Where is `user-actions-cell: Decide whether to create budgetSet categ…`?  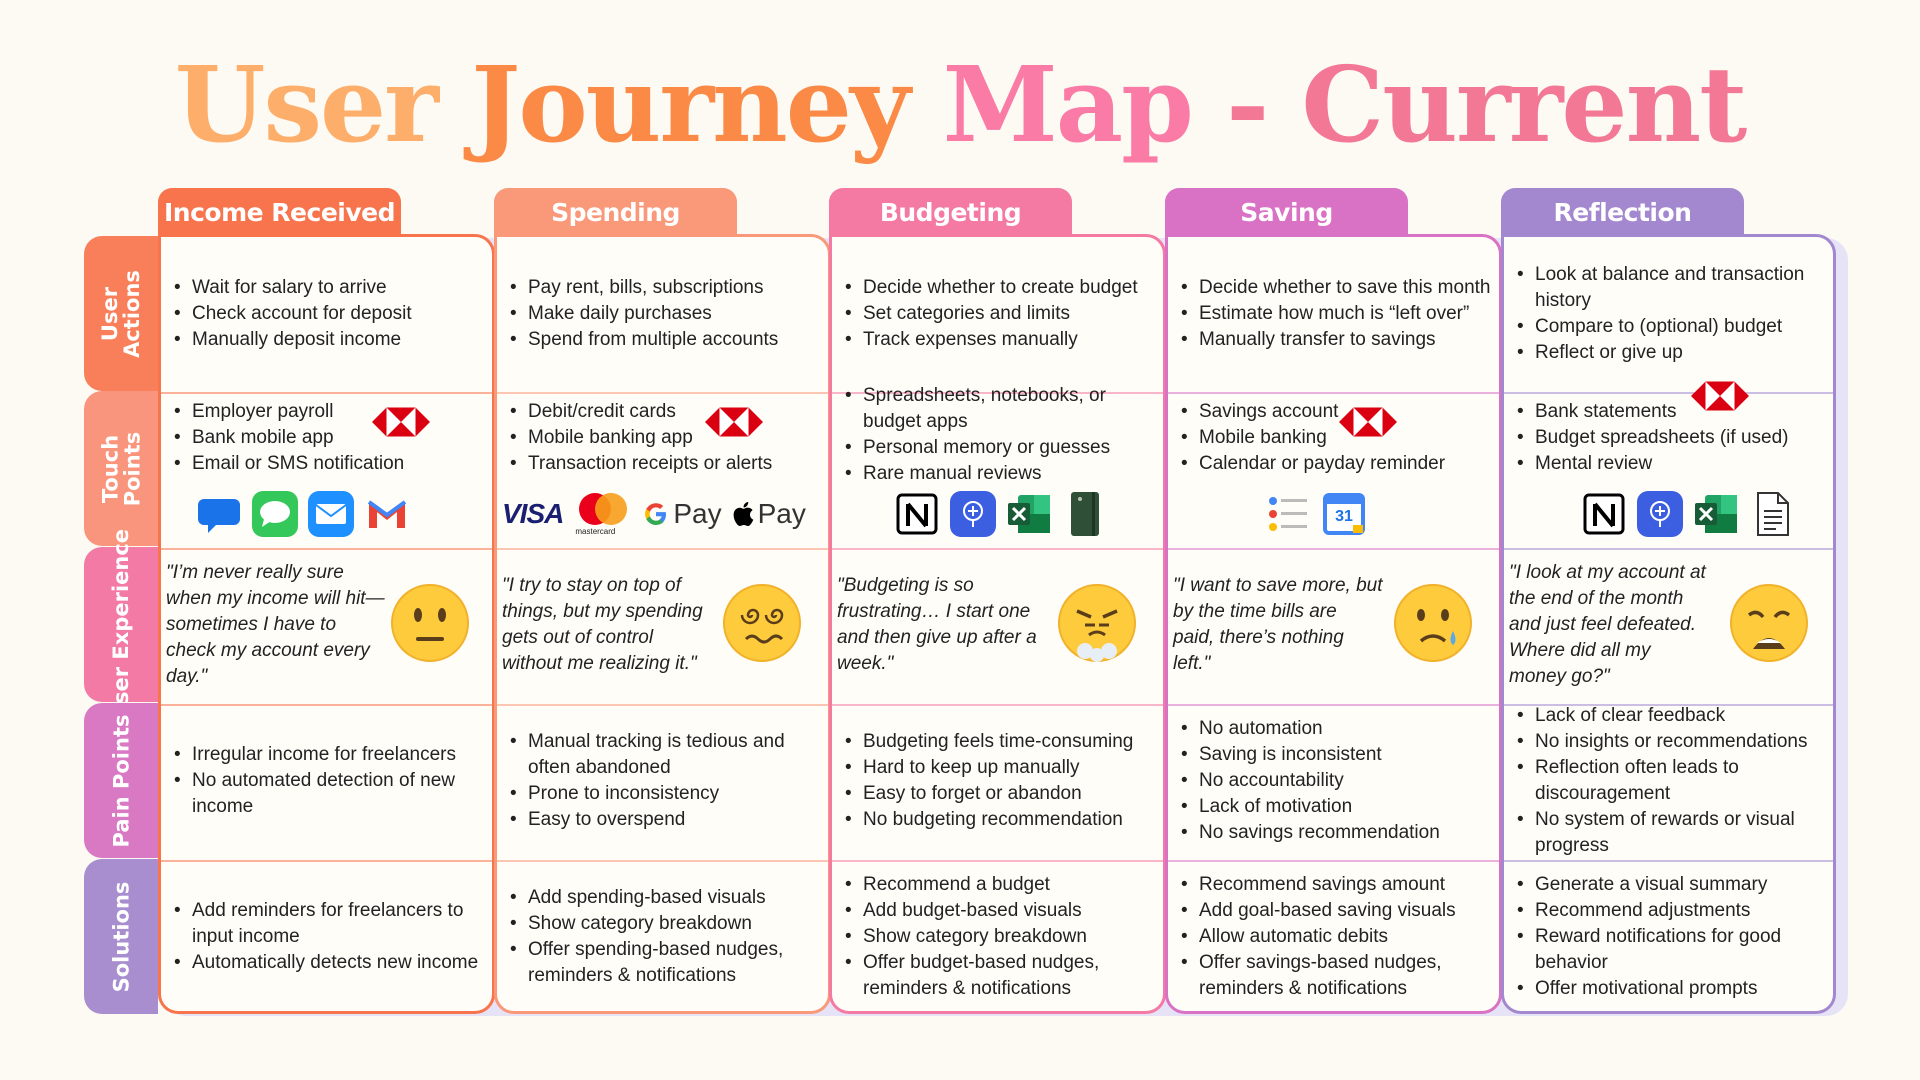
user-actions-cell: Decide whether to create budgetSet categ… is located at coordinates (997, 313).